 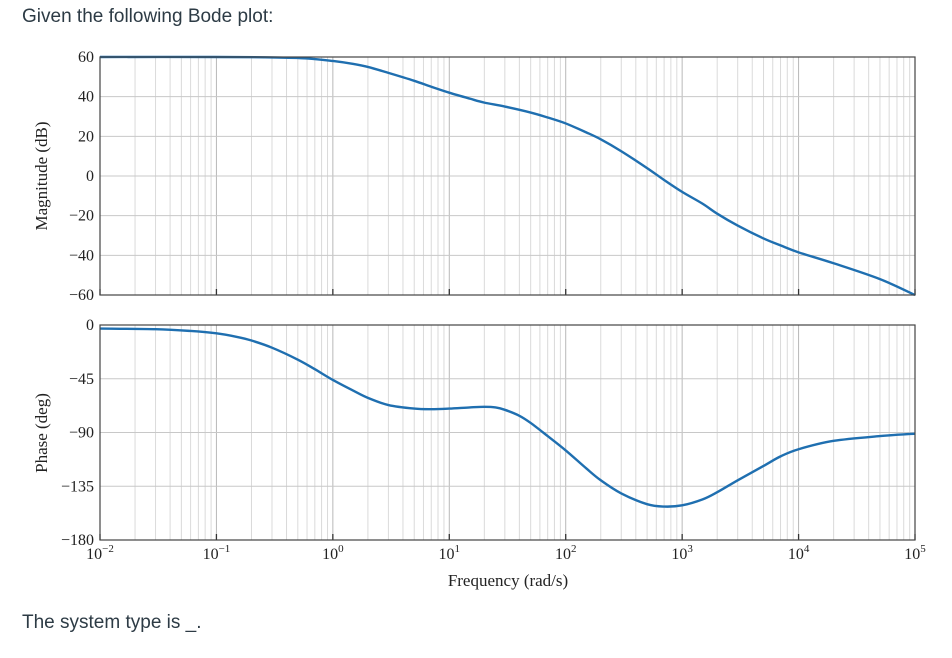 I want to click on magnitude-y-tick-label: 20, so click(x=86, y=136).